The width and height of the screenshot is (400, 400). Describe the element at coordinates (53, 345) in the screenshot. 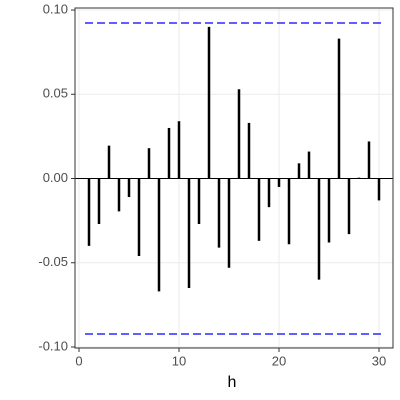

I see `y-tick-label: -0.10` at that location.